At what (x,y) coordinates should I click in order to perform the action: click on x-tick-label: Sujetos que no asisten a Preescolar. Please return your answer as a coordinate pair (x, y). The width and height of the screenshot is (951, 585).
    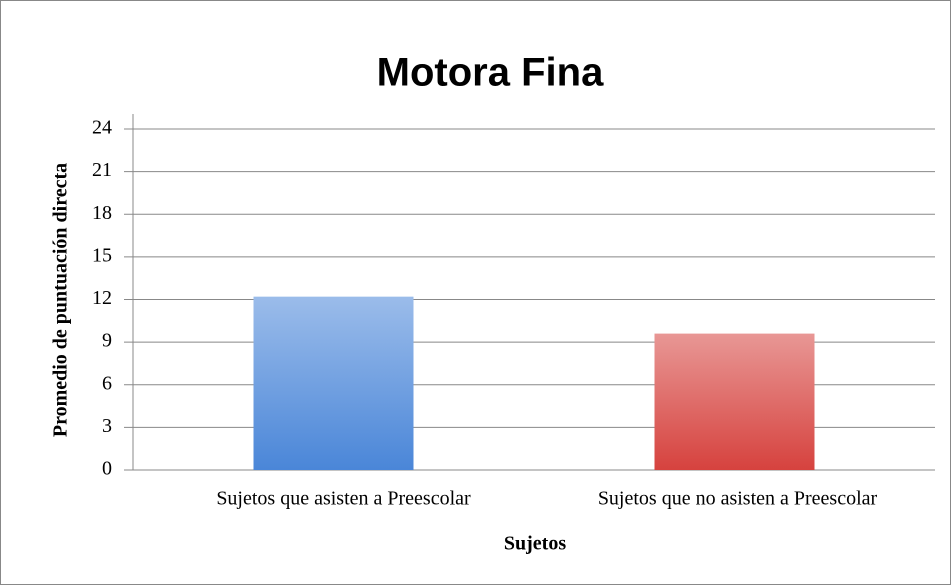
    Looking at the image, I should click on (738, 499).